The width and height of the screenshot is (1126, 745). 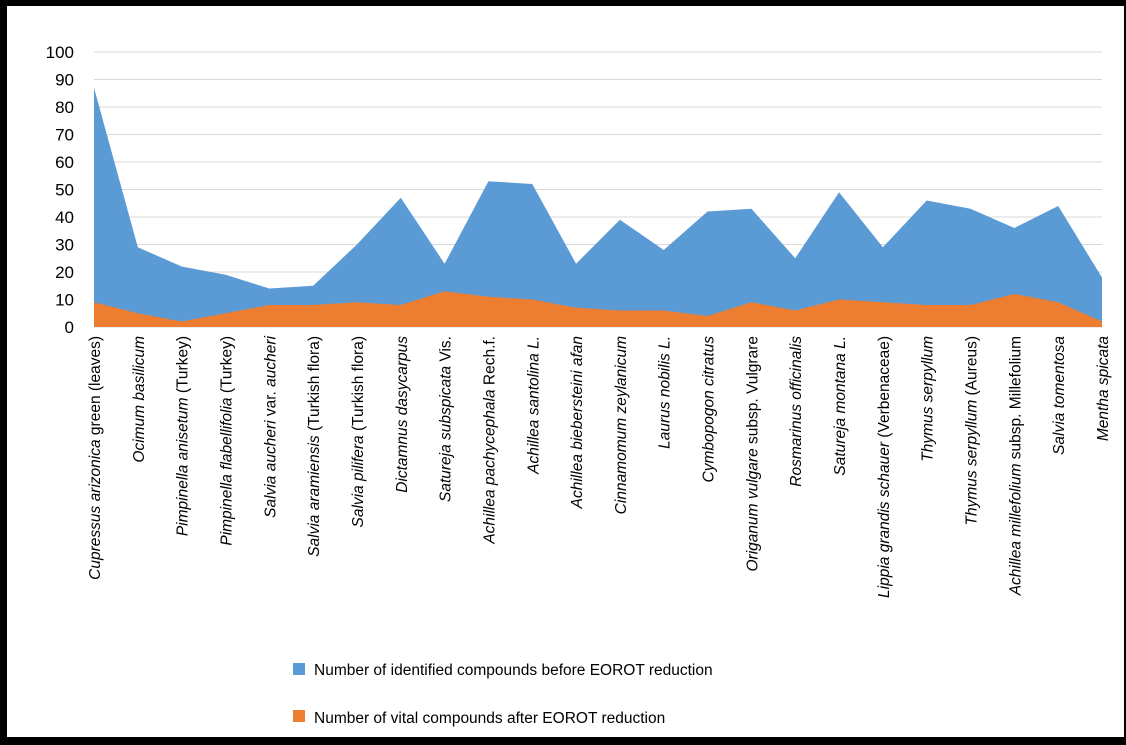 I want to click on x-category-label: Lippia grandis schauer (Verbenaceae), so click(x=884, y=467).